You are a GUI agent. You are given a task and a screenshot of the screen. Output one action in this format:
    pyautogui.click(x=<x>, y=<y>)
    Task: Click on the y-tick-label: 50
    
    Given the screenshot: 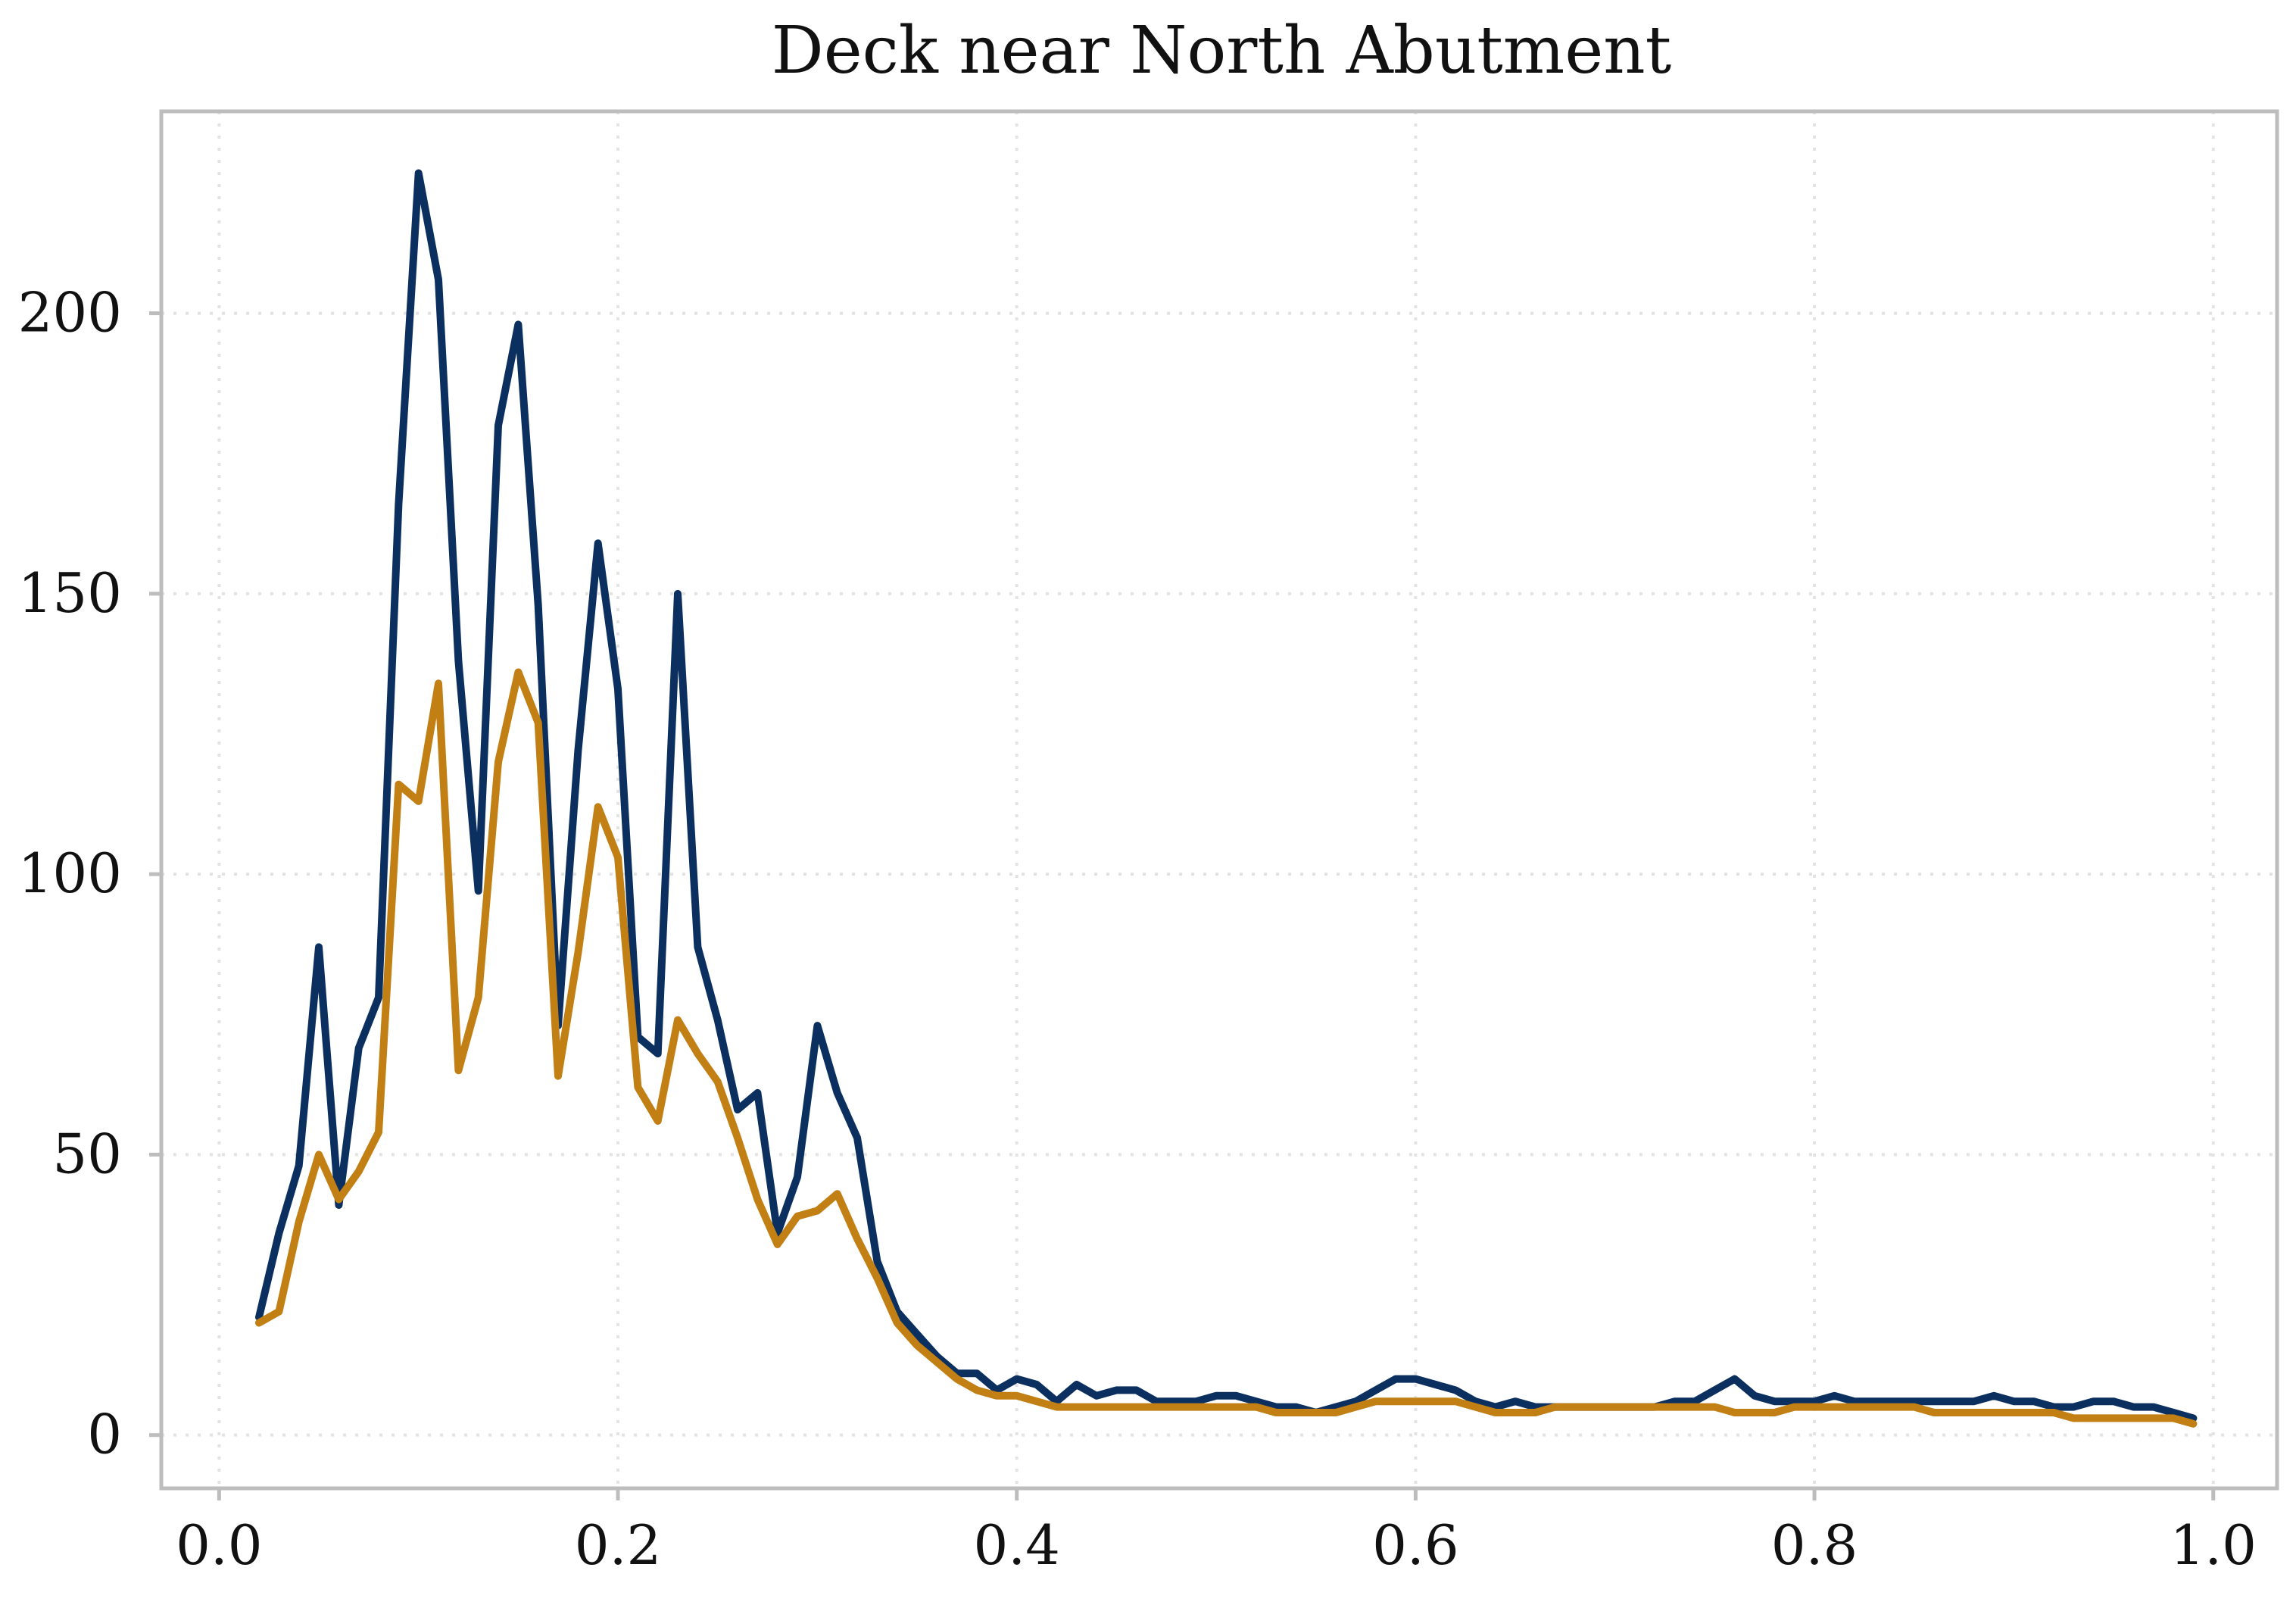 What is the action you would take?
    pyautogui.click(x=87, y=1153)
    